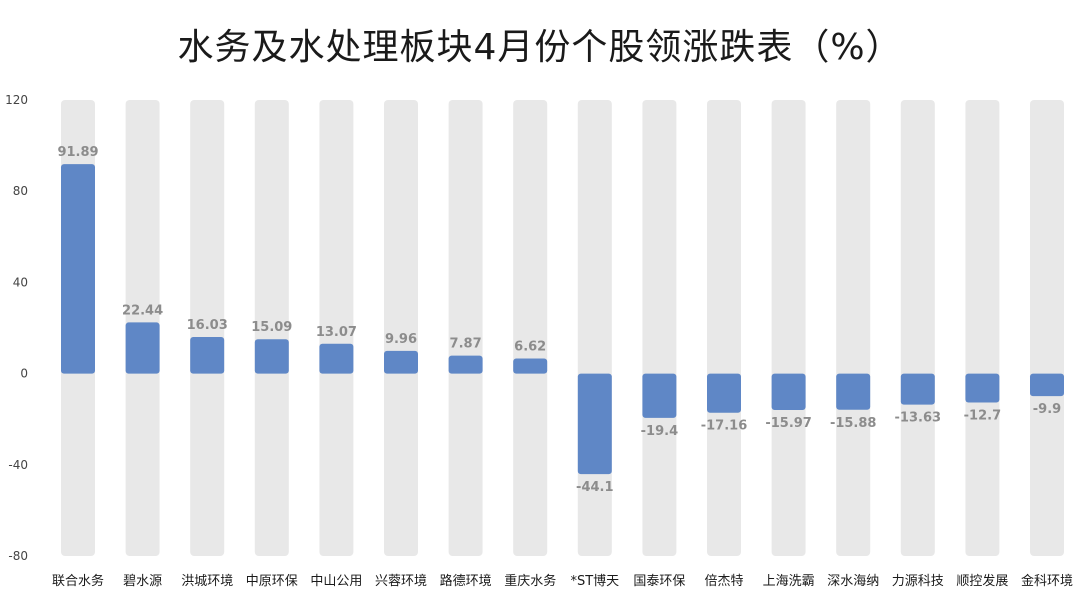  Describe the element at coordinates (659, 431) in the screenshot. I see `data-label: -19.4` at that location.